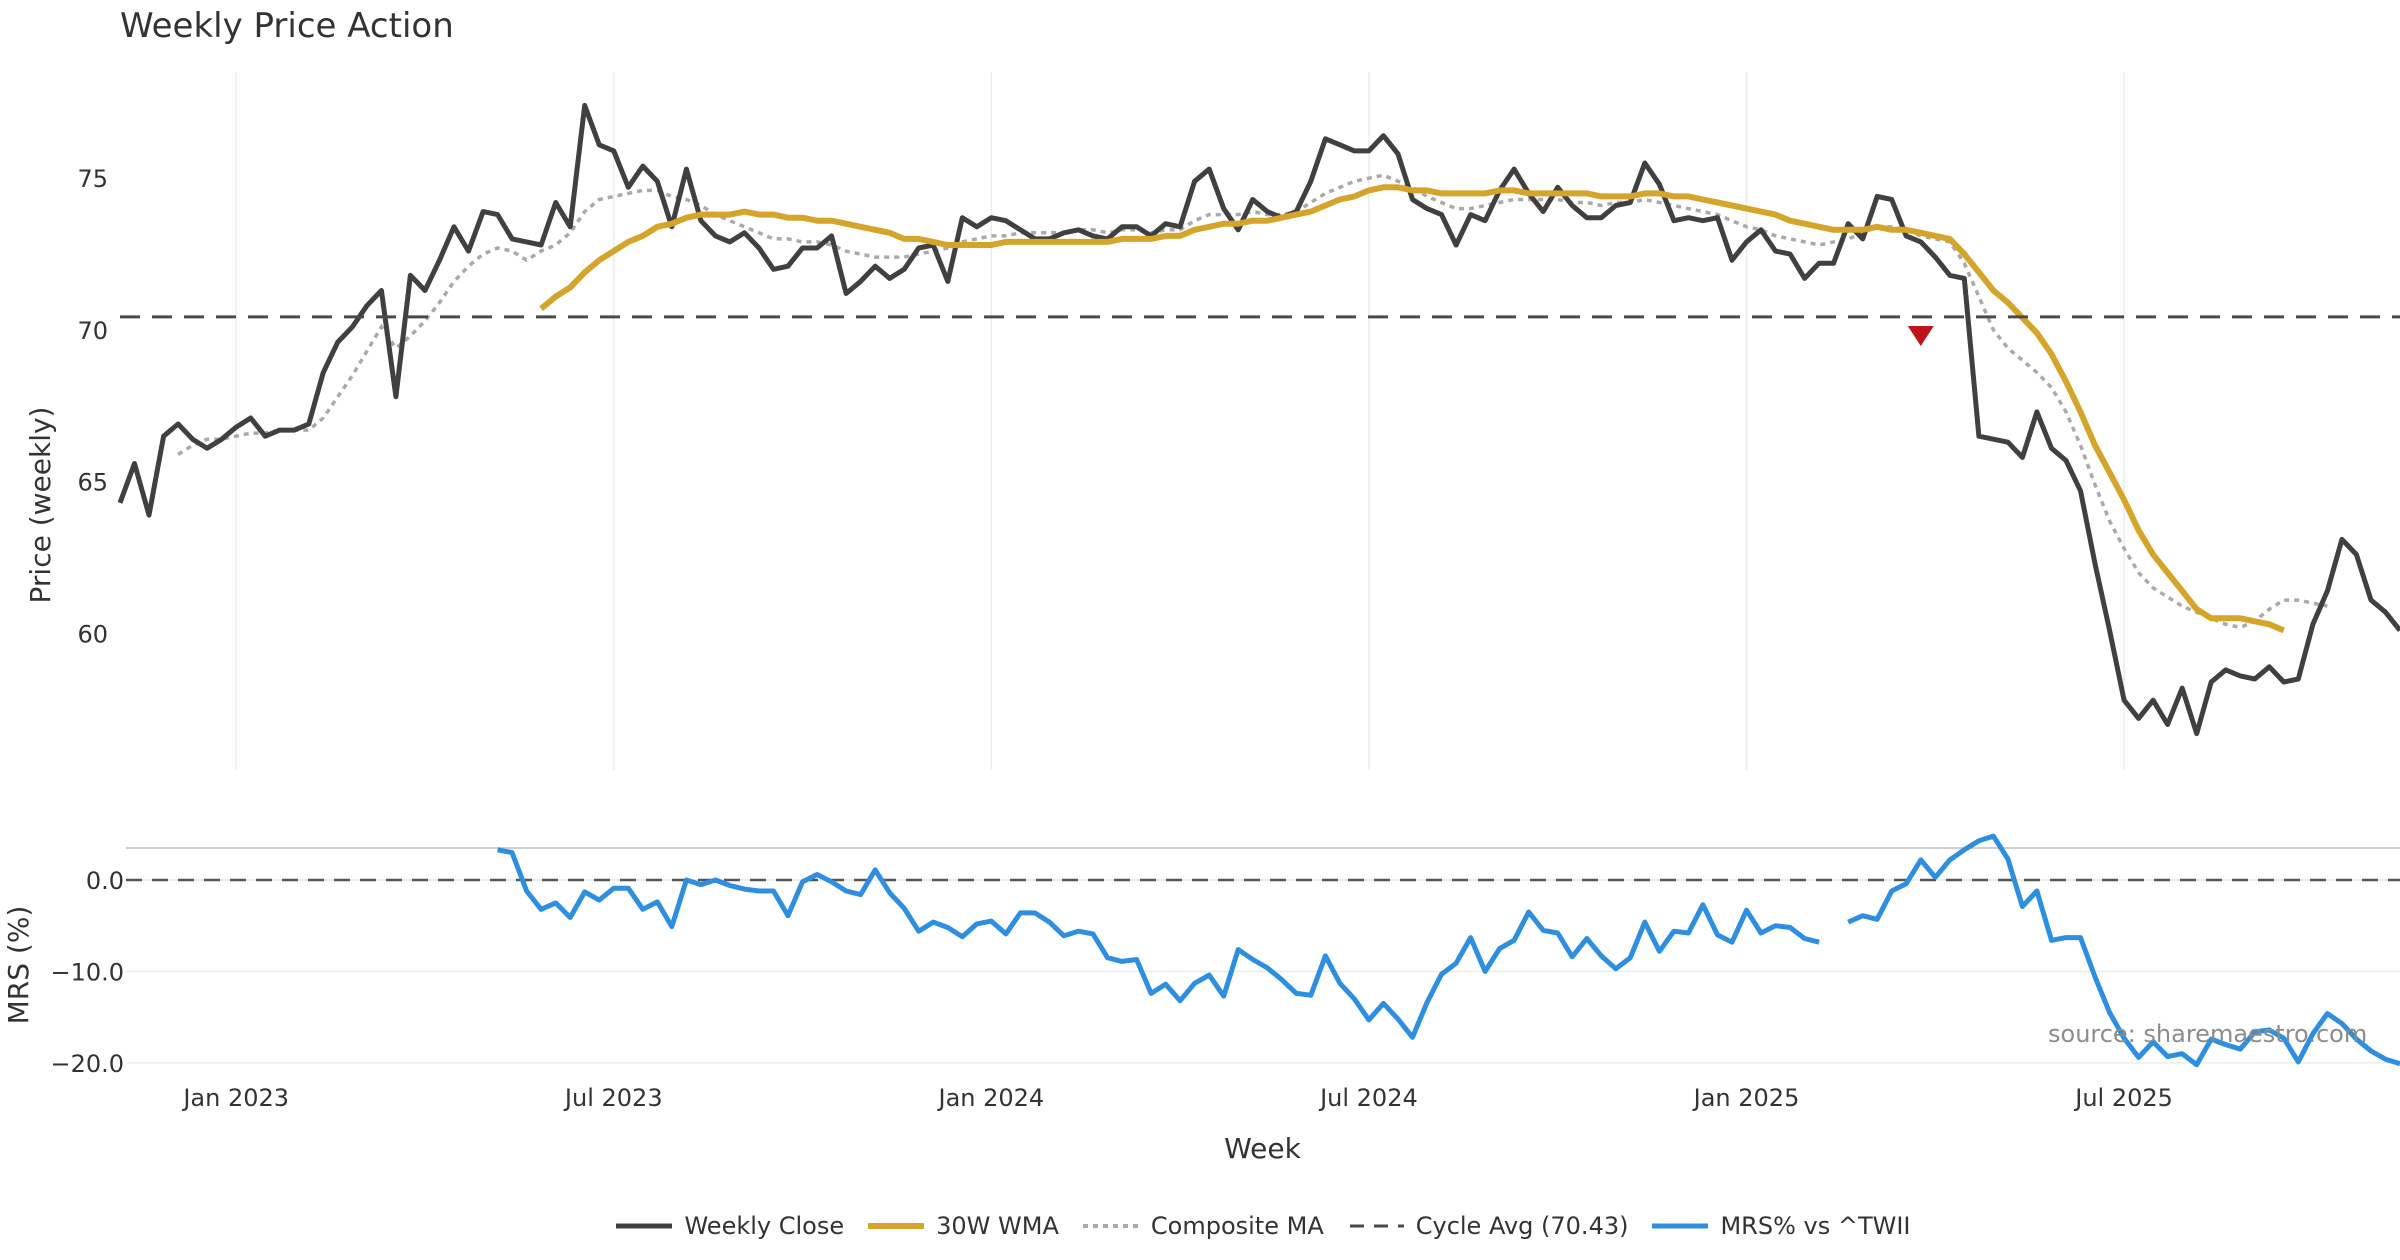 The height and width of the screenshot is (1260, 2400). Describe the element at coordinates (896, 1226) in the screenshot. I see `legend-swatch-30w-wma` at that location.